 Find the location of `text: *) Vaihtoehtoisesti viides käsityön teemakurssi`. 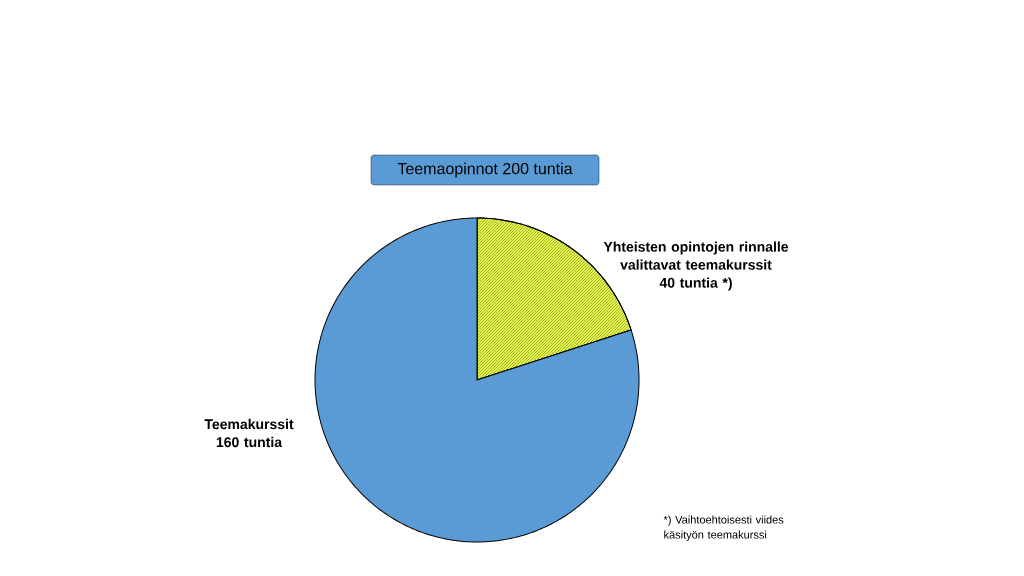

text: *) Vaihtoehtoisesti viides käsityön teemakurssi is located at coordinates (723, 528).